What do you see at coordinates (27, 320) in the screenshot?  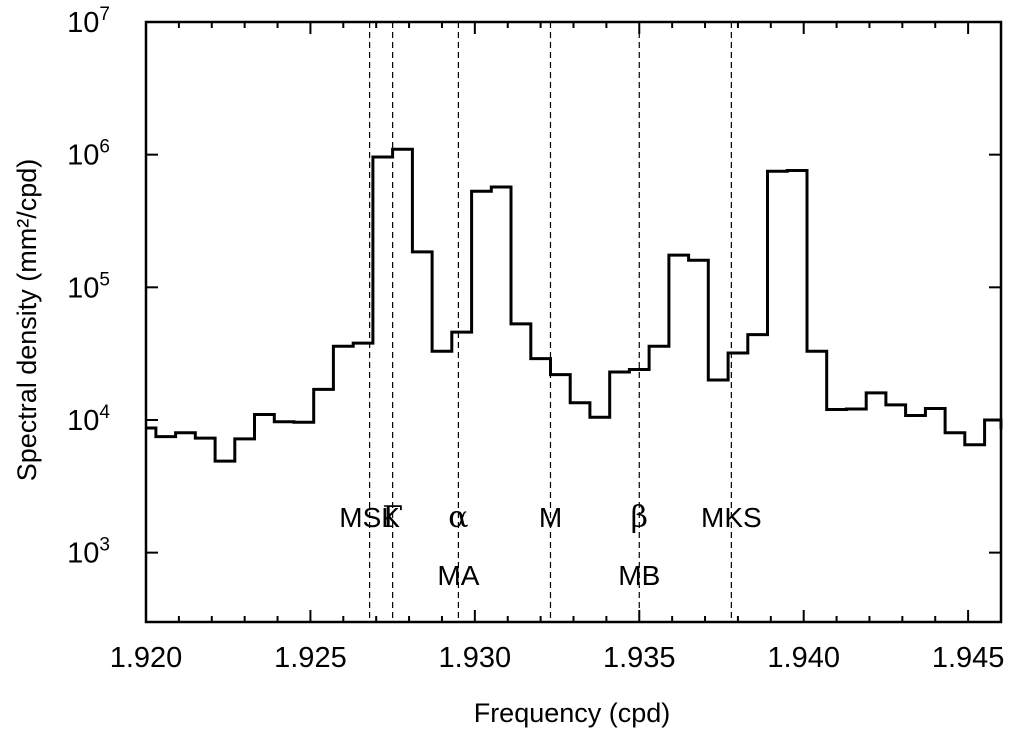 I see `y-axis-title: Spectral density (mm²/cpd)` at bounding box center [27, 320].